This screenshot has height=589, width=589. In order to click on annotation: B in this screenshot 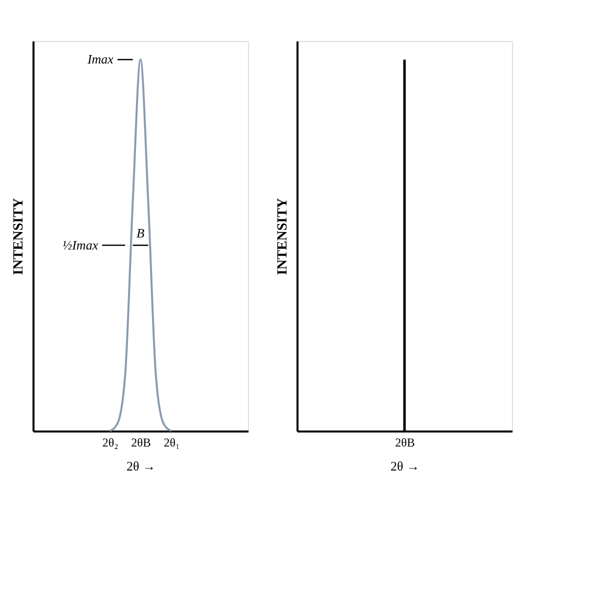, I will do `click(140, 232)`.